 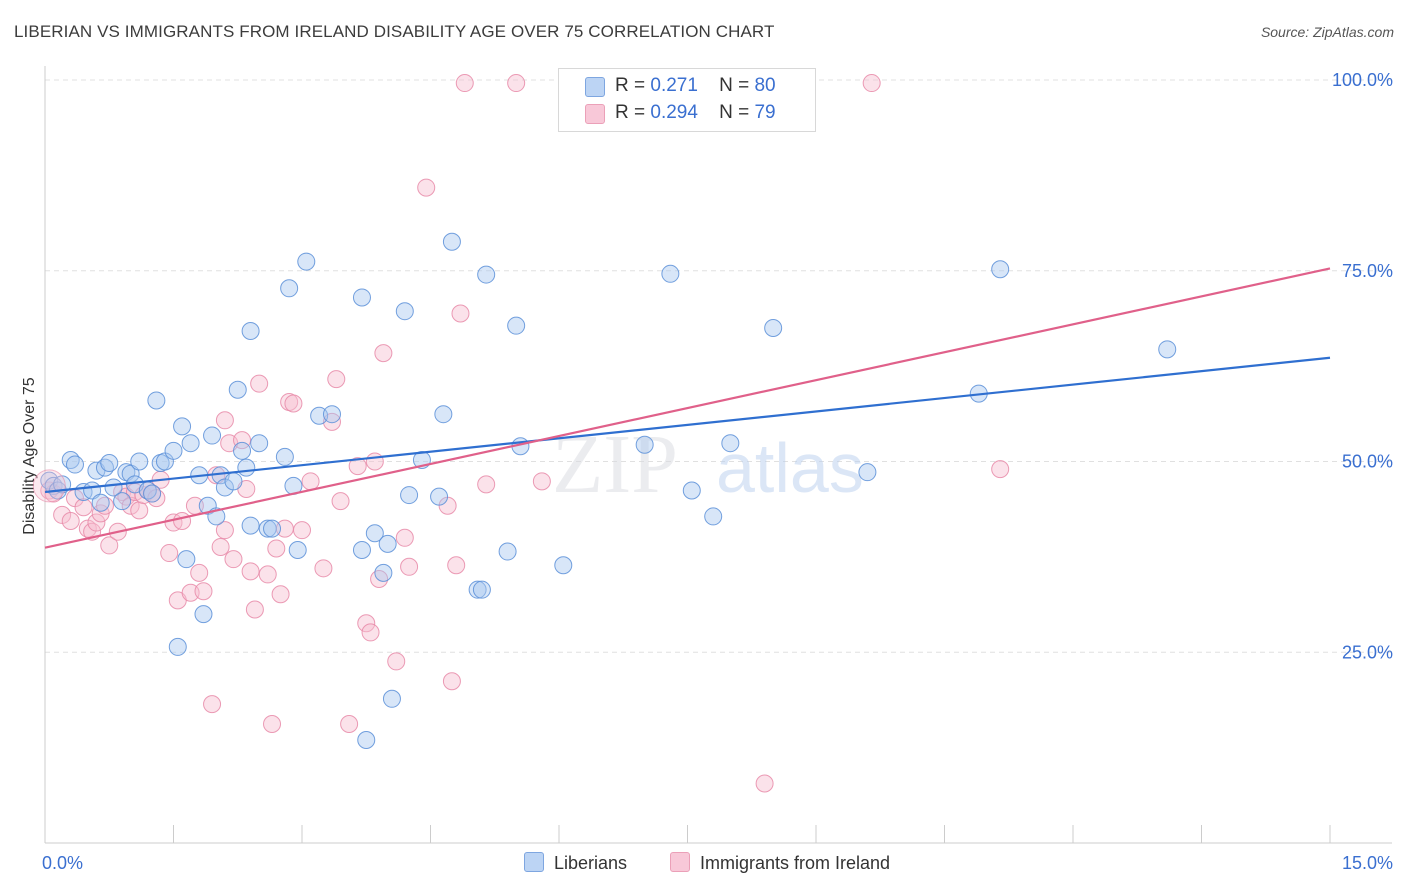 I want to click on x-tick-label: 15.0%, so click(x=1367, y=863).